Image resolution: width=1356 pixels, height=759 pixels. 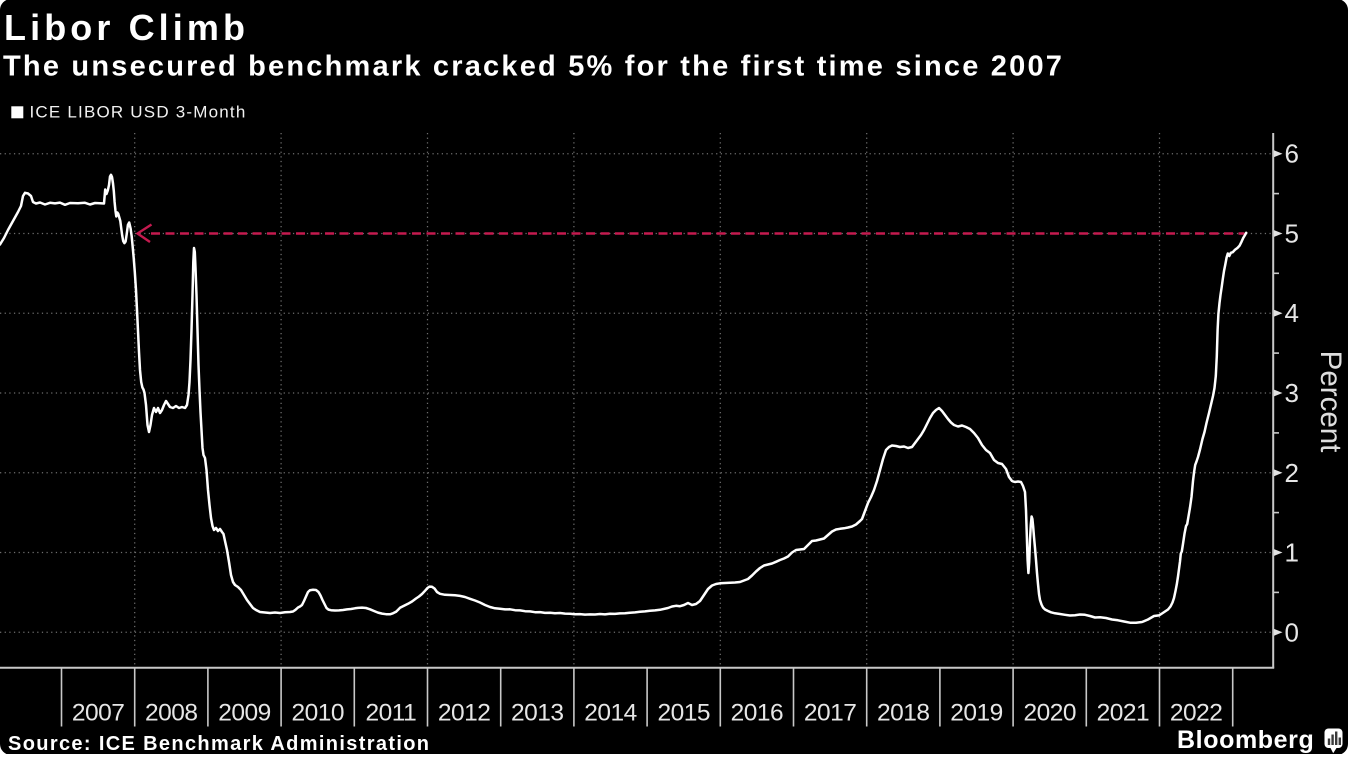 I want to click on svg-text: 2011, so click(x=391, y=713).